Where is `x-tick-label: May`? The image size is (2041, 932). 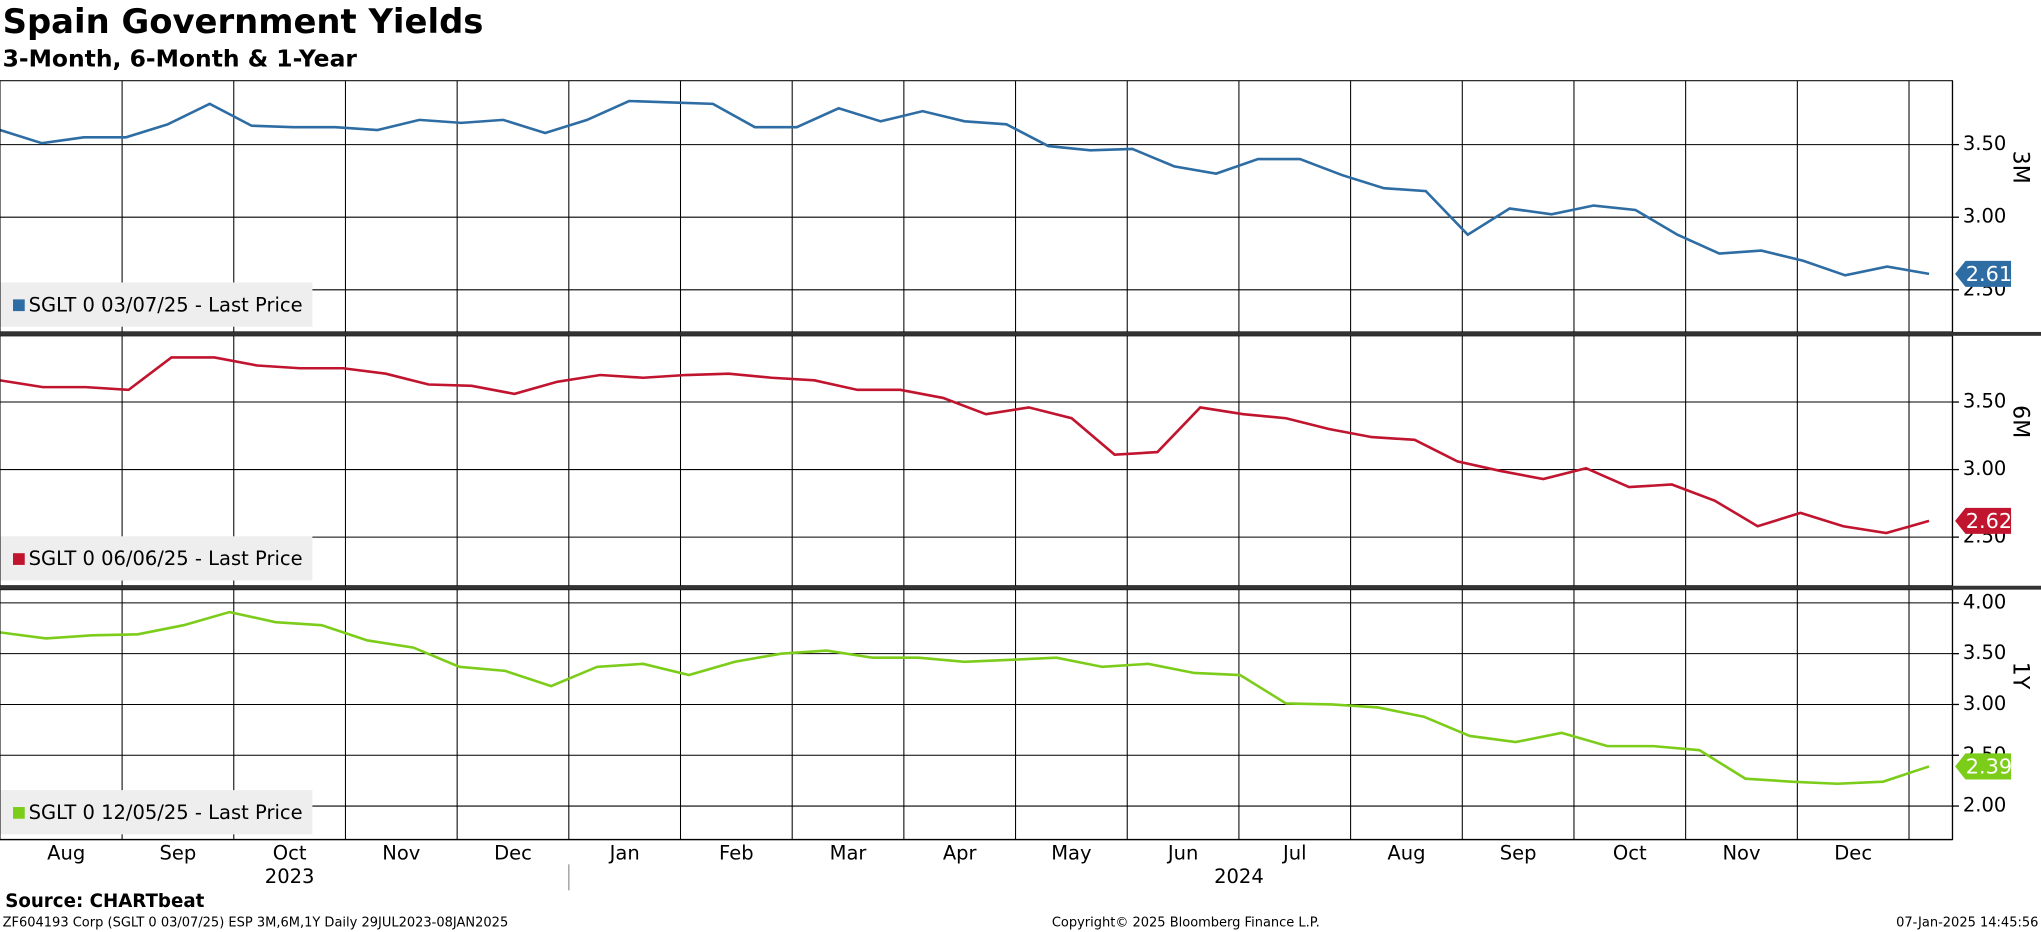 x-tick-label: May is located at coordinates (1071, 852).